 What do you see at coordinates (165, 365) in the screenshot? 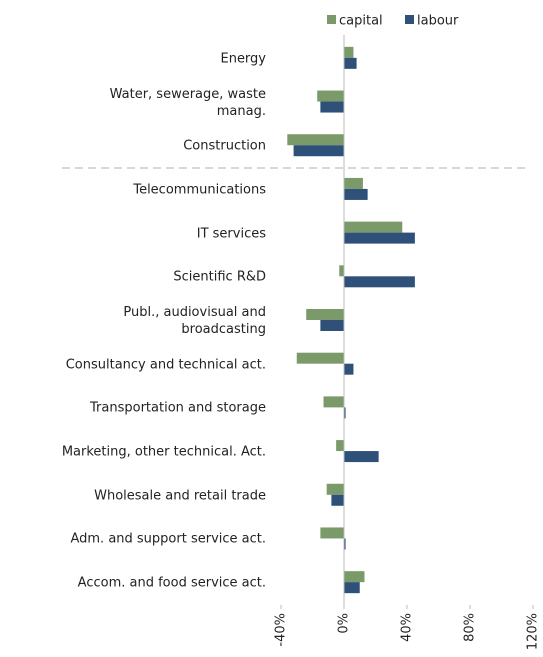
I see `category-label: Consultancy and technical act.` at bounding box center [165, 365].